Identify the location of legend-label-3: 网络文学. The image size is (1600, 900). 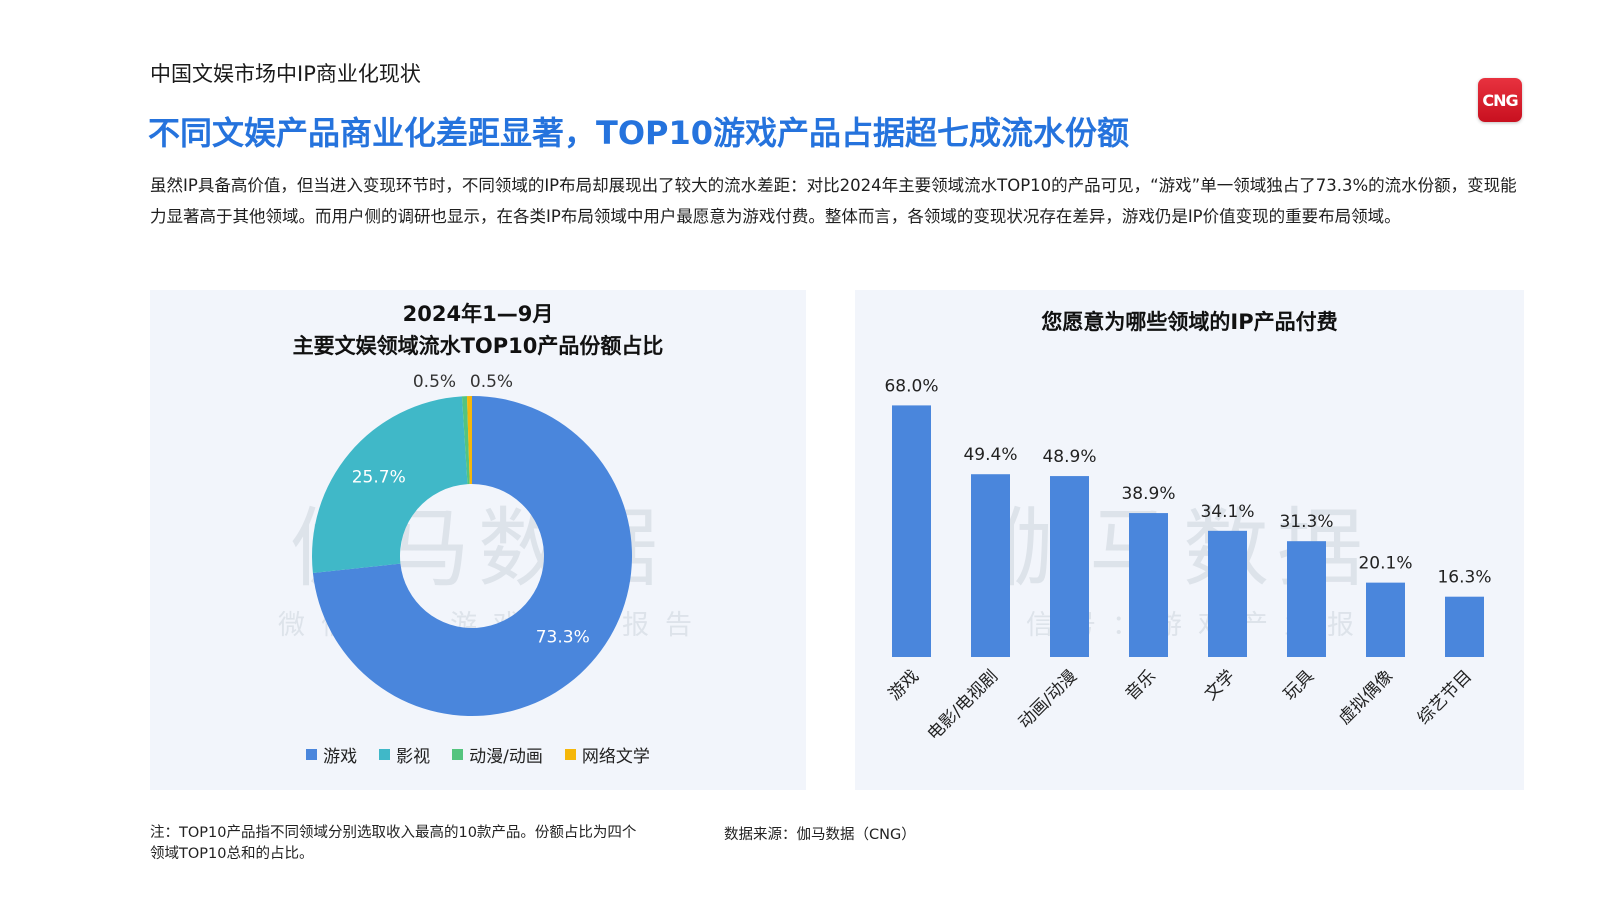
(615, 757).